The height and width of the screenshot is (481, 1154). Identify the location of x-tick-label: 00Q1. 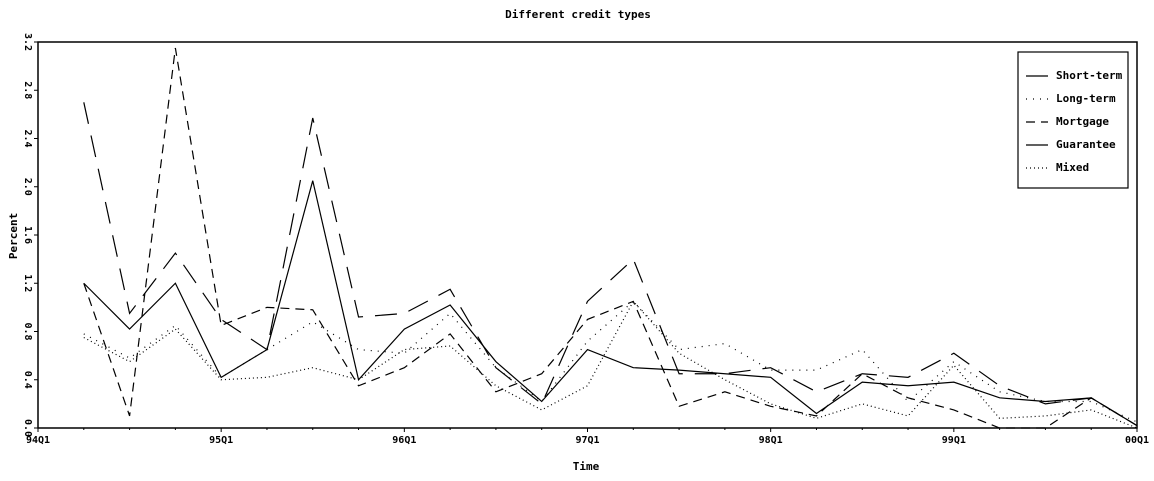
(1137, 440).